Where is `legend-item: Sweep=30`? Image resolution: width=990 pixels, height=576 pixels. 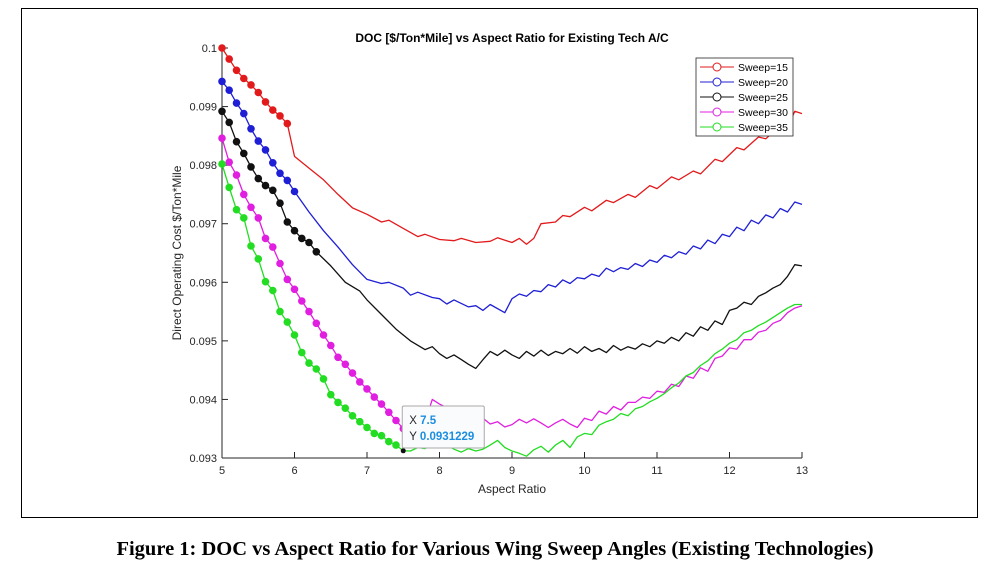 legend-item: Sweep=30 is located at coordinates (744, 113).